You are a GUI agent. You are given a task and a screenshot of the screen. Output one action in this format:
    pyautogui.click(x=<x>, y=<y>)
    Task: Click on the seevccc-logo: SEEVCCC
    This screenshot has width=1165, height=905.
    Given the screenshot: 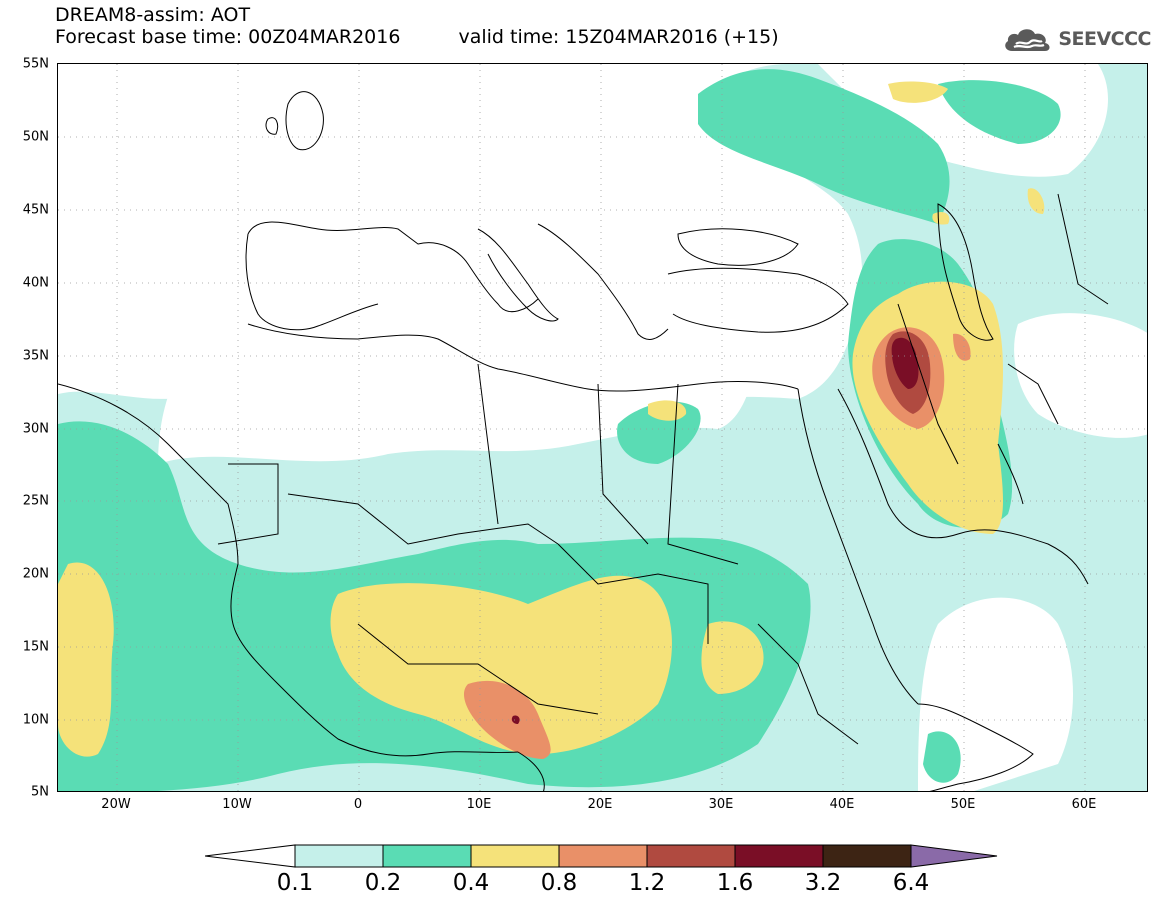 What is the action you would take?
    pyautogui.click(x=1076, y=39)
    